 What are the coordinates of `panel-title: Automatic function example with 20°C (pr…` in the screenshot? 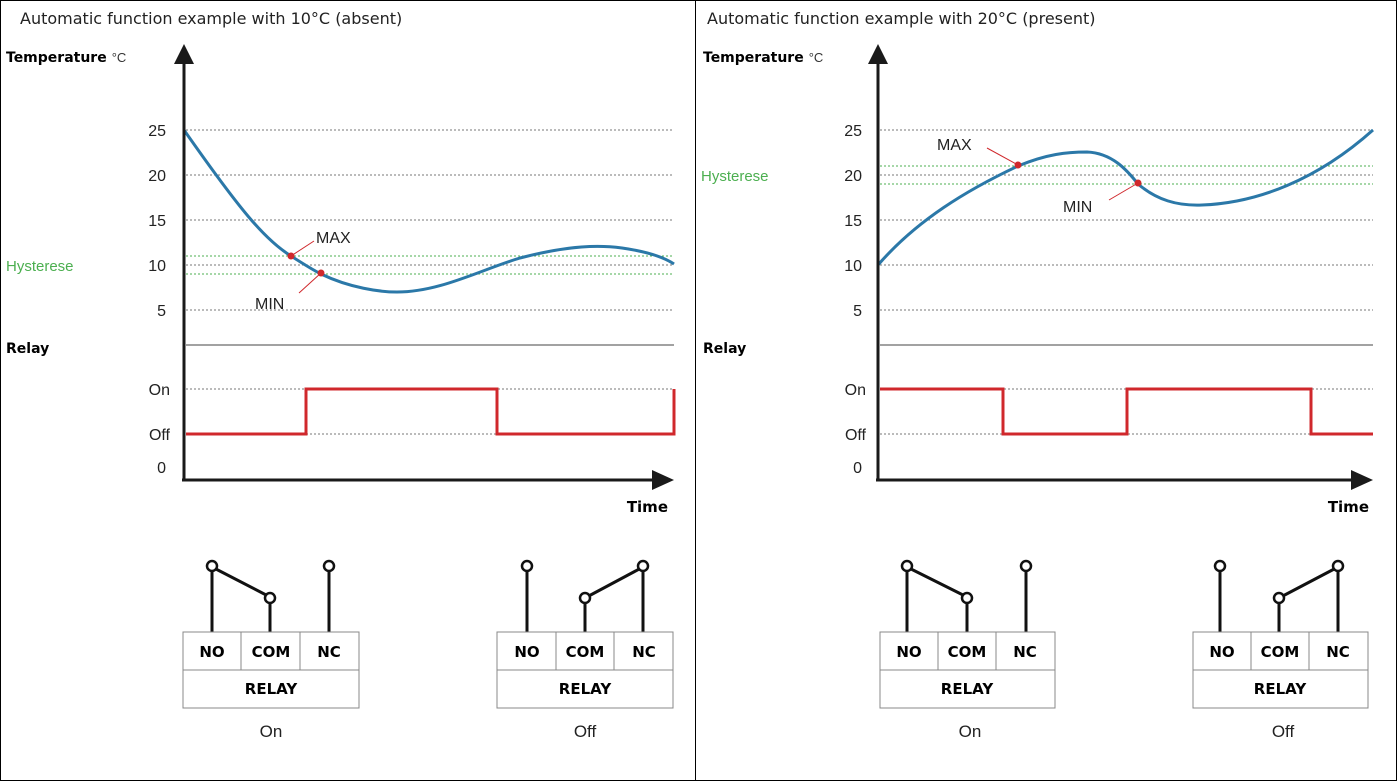 It's located at (901, 18).